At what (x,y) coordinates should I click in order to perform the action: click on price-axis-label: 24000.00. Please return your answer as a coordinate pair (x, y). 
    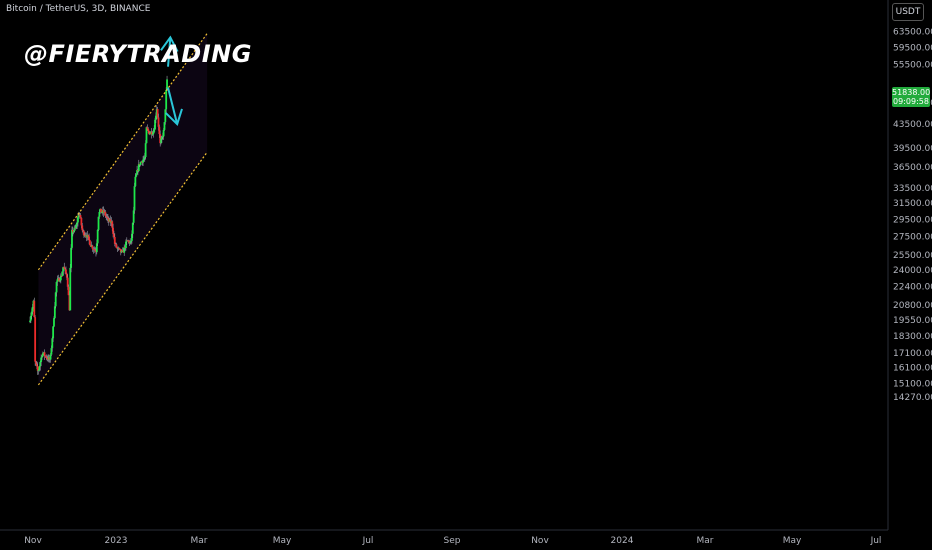
    Looking at the image, I should click on (912, 271).